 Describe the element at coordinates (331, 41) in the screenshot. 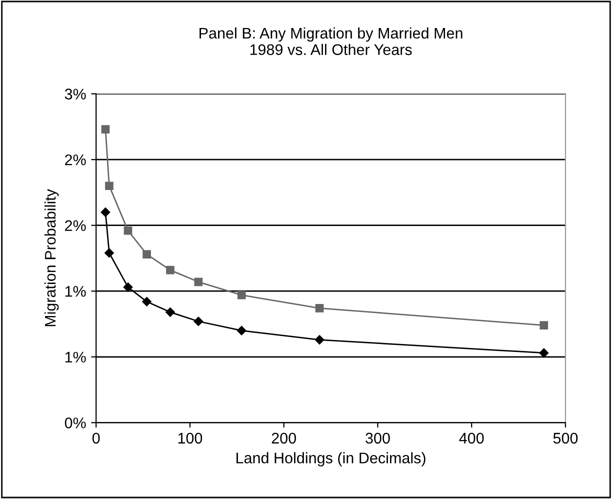

I see `chart-title: Panel B: Any Migration by Married Men 1989 vs. All Other Years` at that location.